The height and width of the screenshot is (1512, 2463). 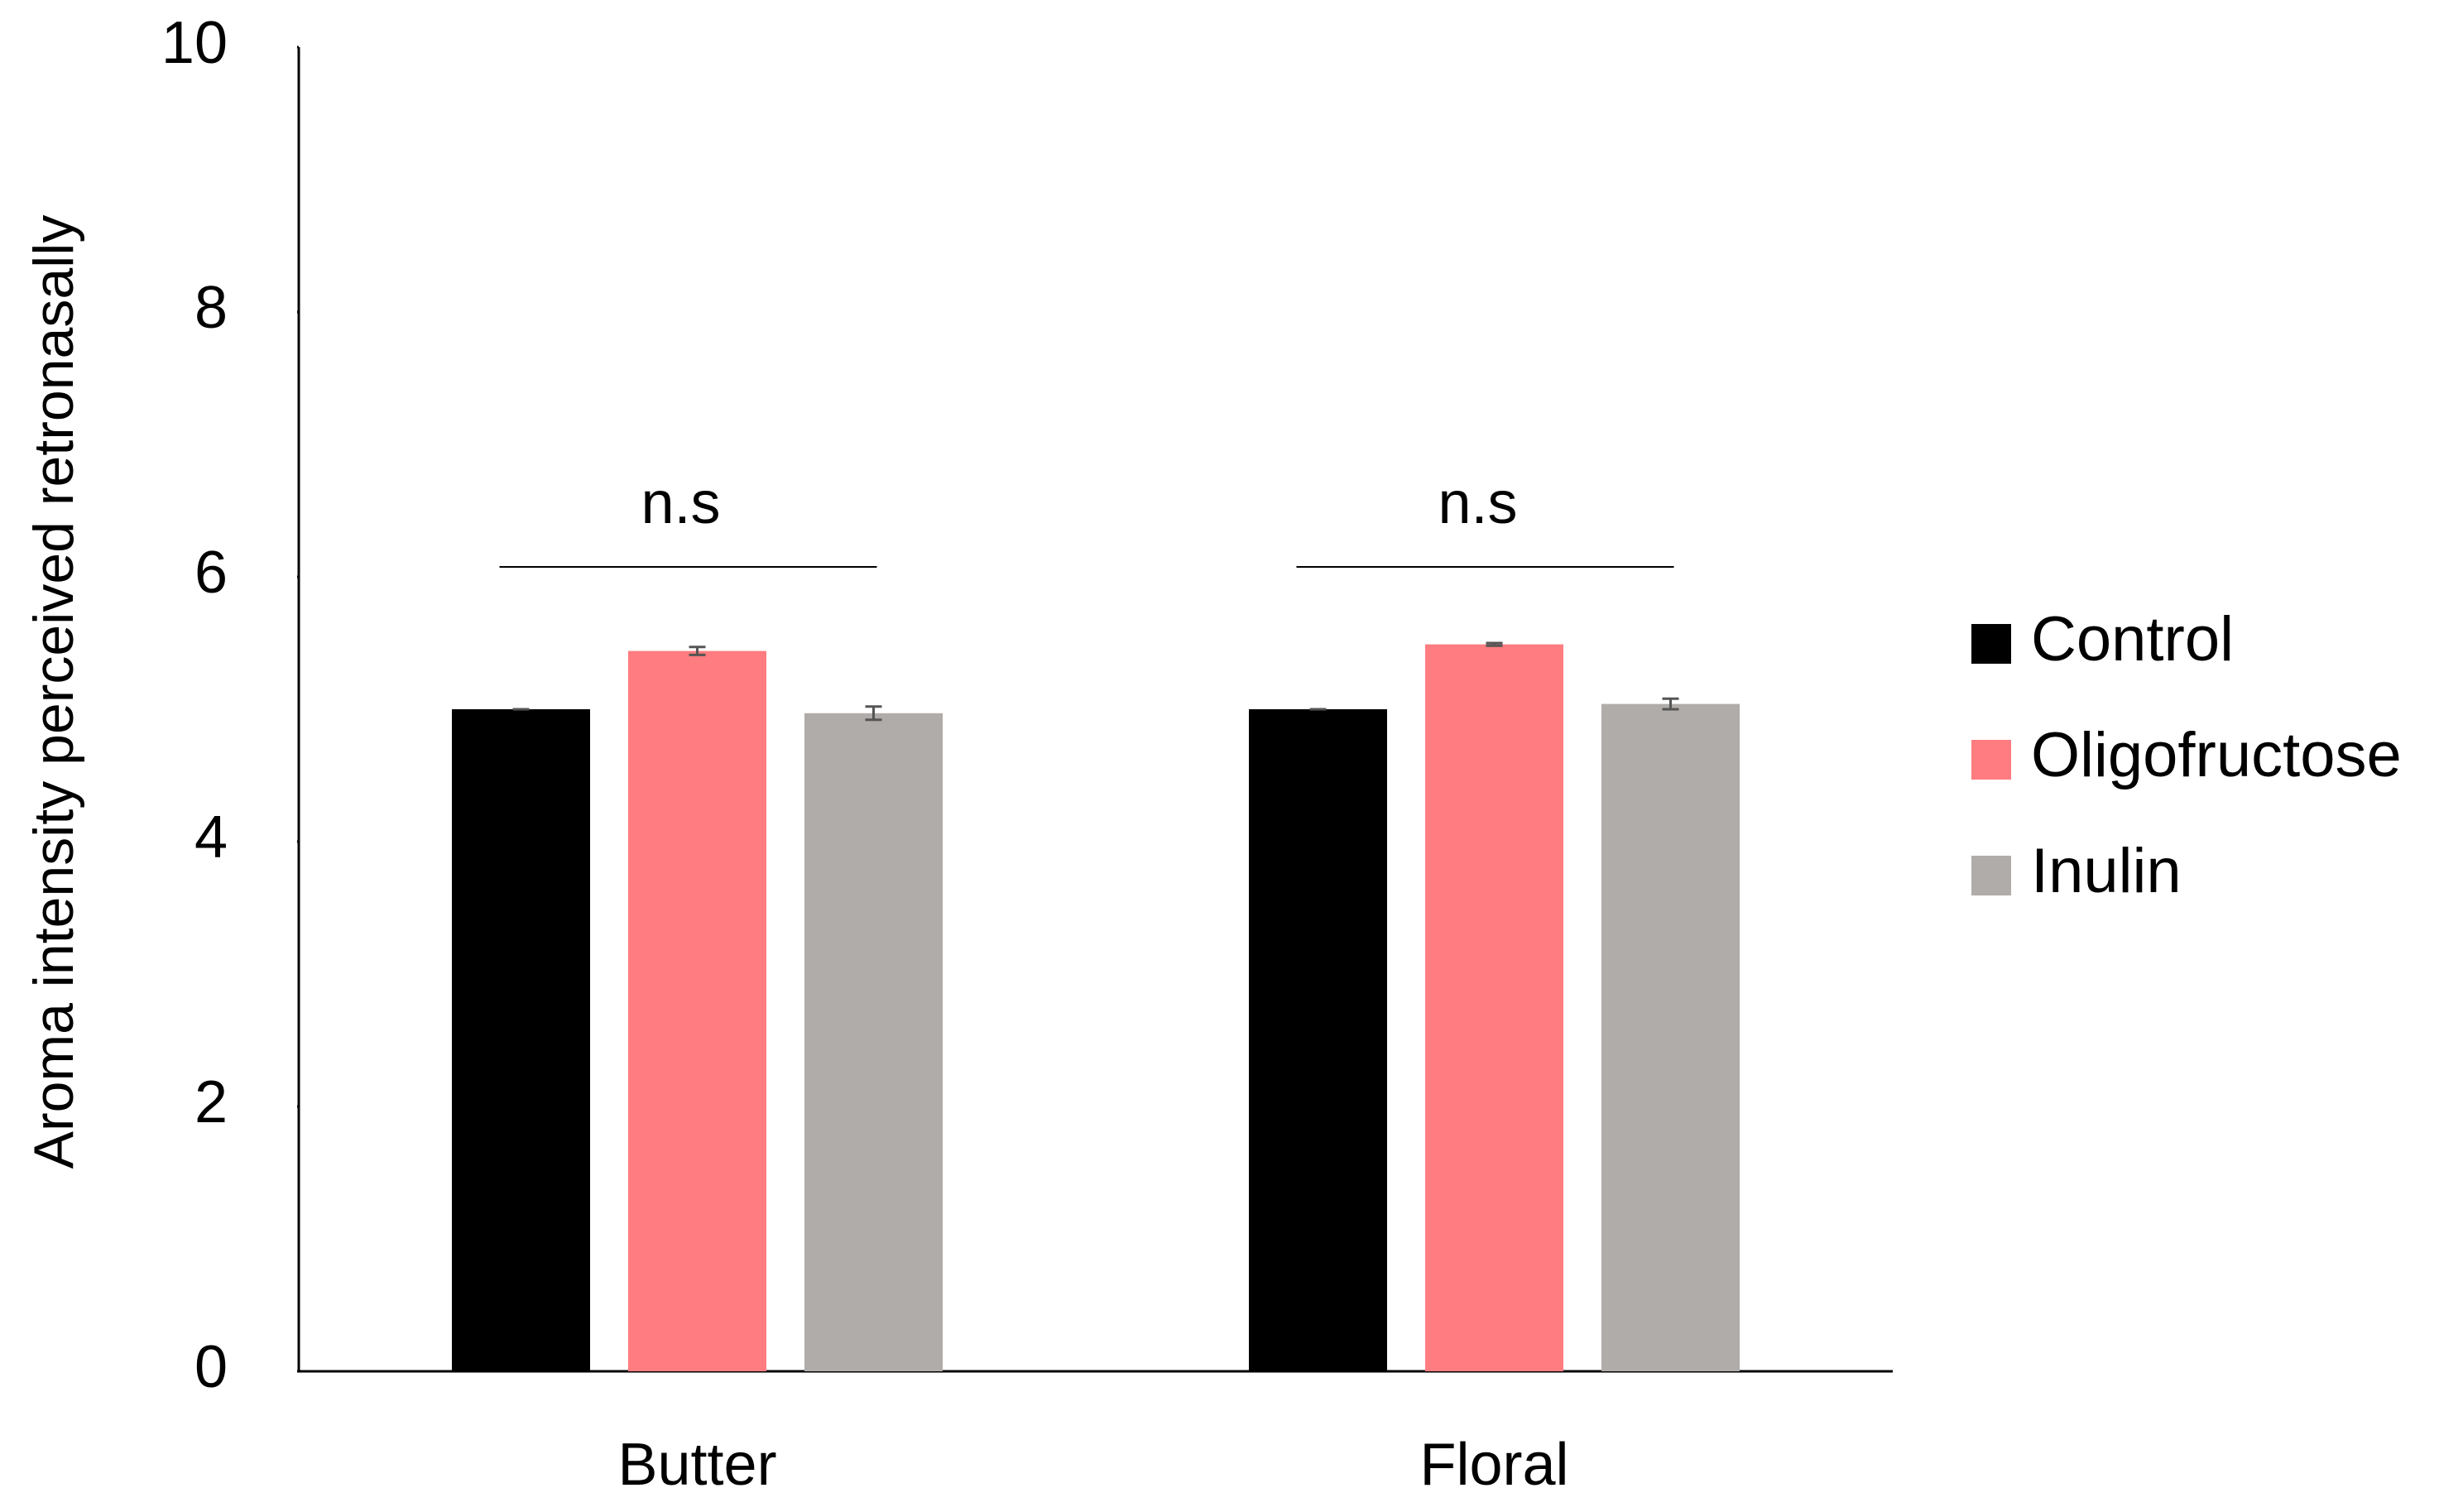 I want to click on y-tick-label: 0, so click(x=211, y=1367).